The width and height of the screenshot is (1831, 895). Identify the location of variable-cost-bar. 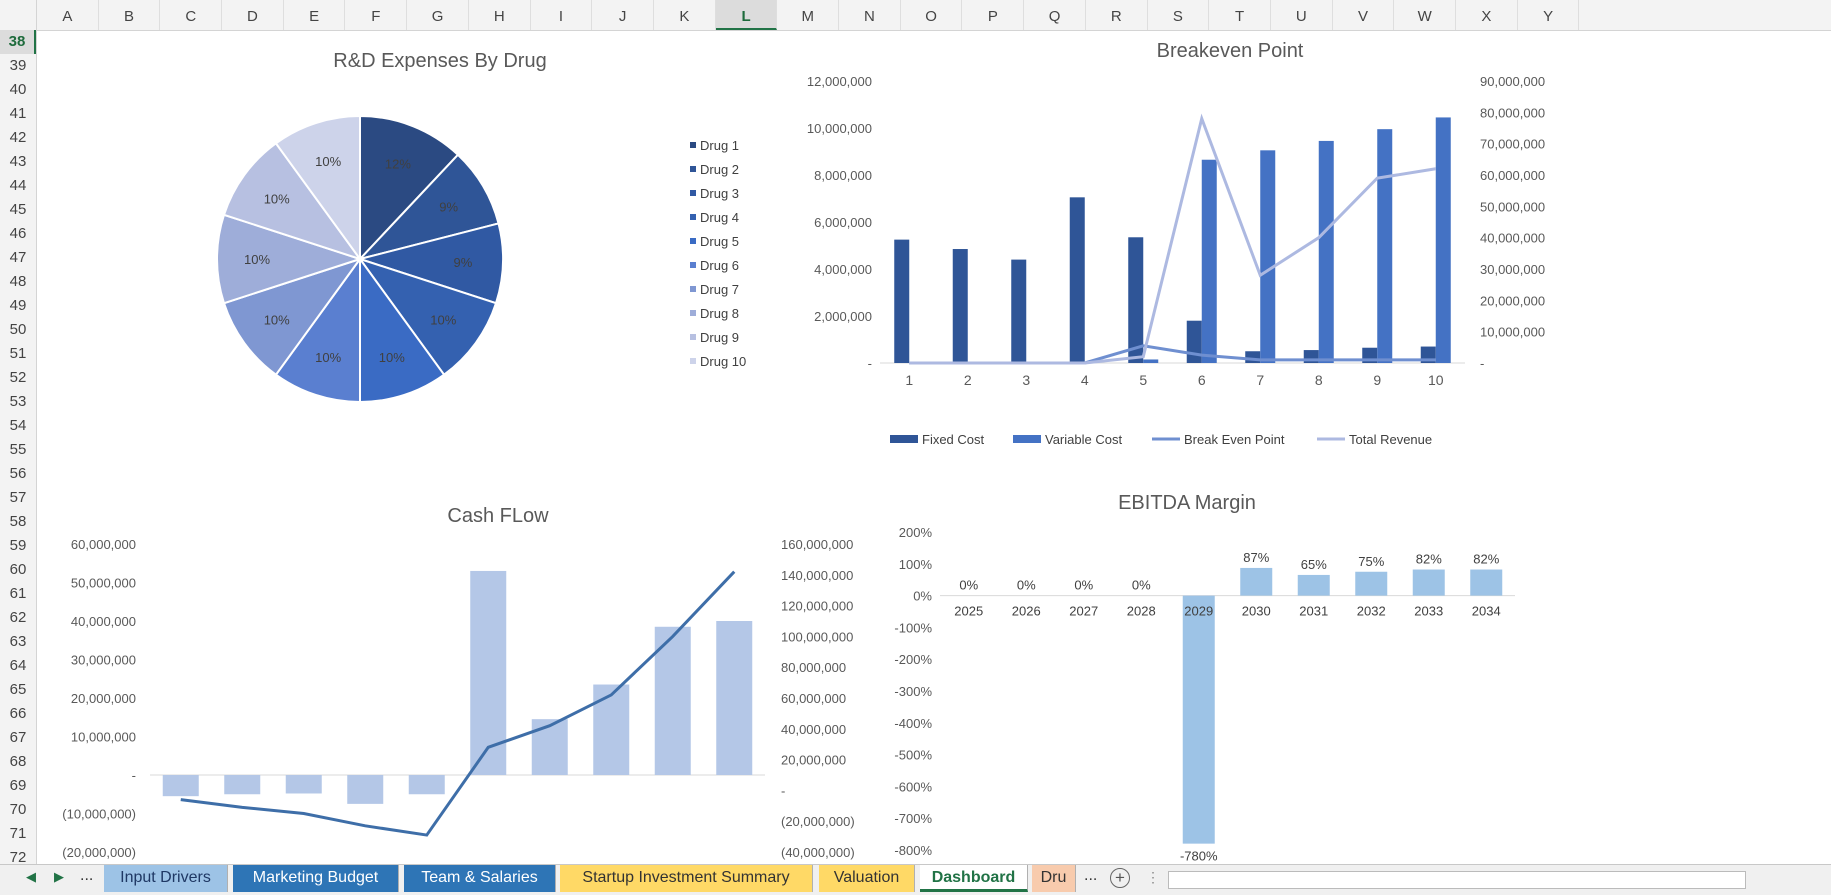
(1443, 240).